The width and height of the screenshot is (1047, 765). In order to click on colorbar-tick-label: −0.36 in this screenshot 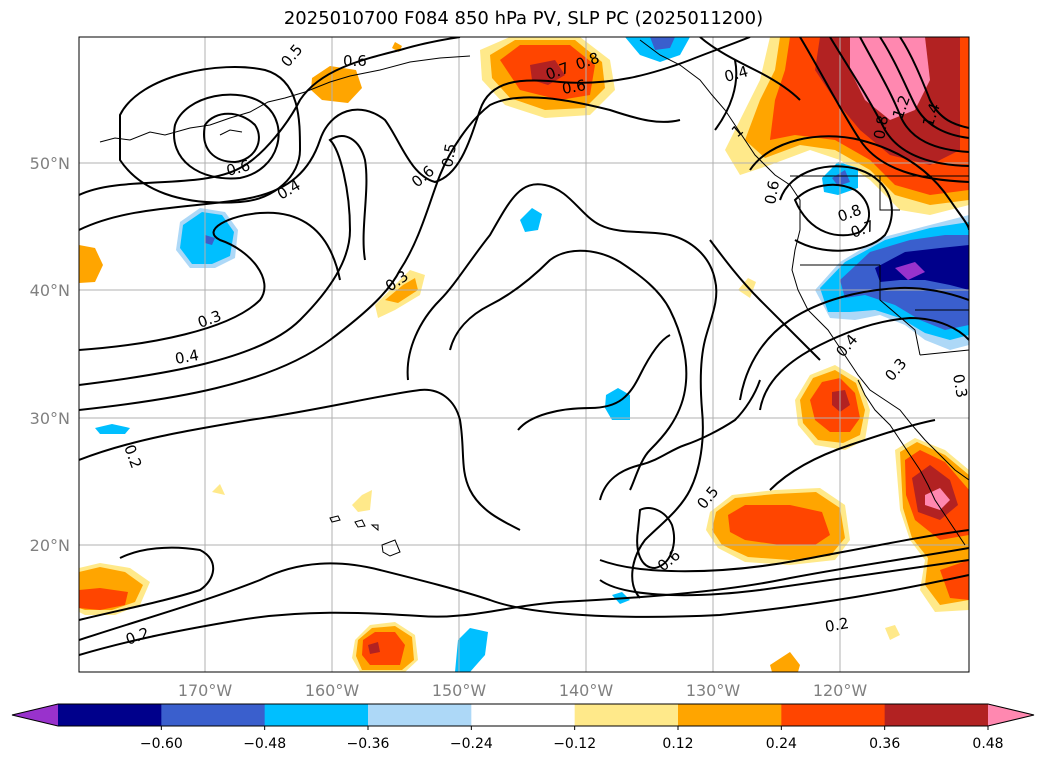, I will do `click(368, 744)`.